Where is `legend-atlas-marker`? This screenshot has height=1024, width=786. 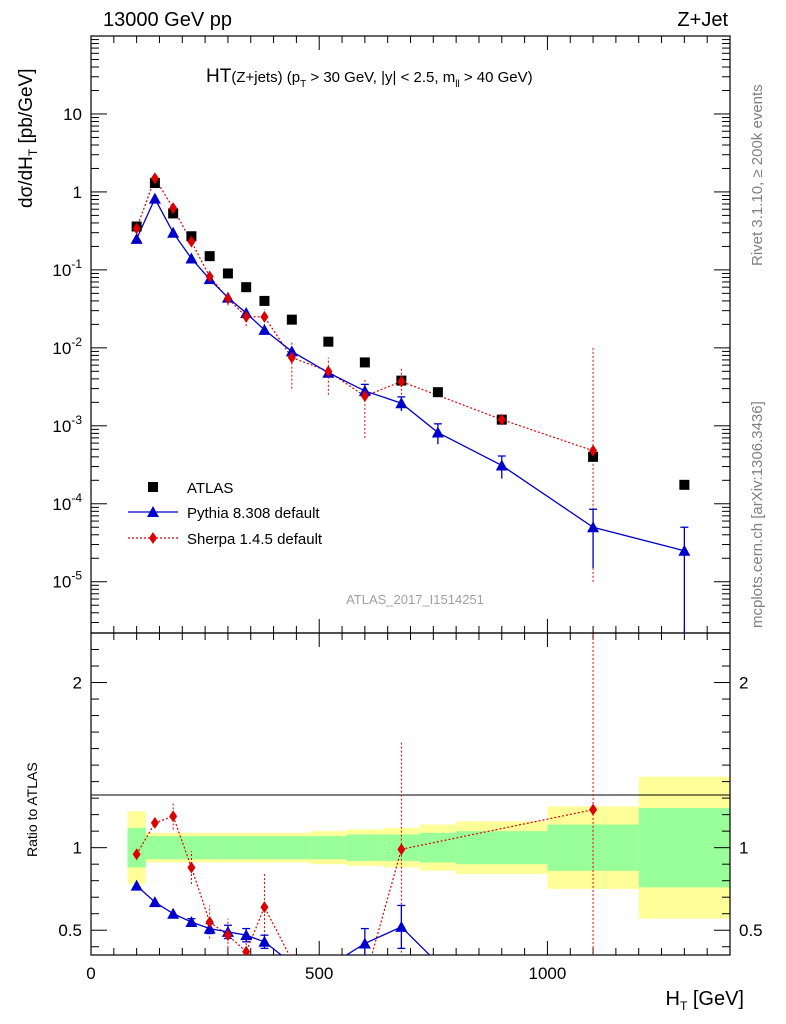
legend-atlas-marker is located at coordinates (153, 487).